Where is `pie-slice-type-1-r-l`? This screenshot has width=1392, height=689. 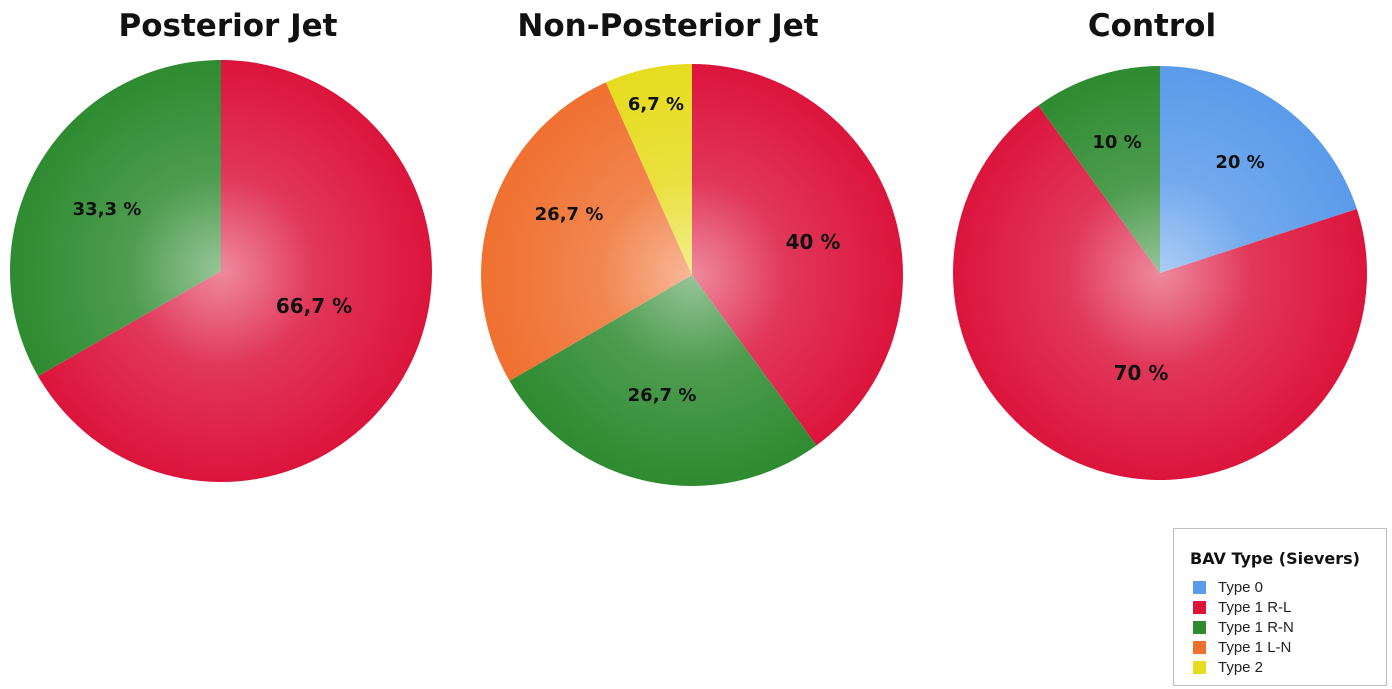
pie-slice-type-1-r-l is located at coordinates (797, 255).